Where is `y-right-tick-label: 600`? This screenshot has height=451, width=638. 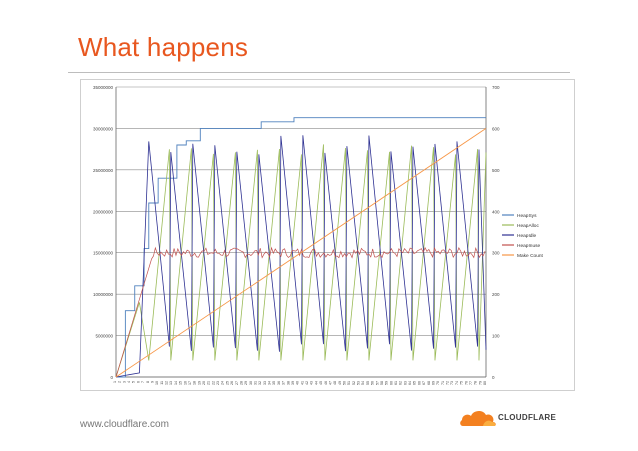
y-right-tick-label: 600 is located at coordinates (496, 128).